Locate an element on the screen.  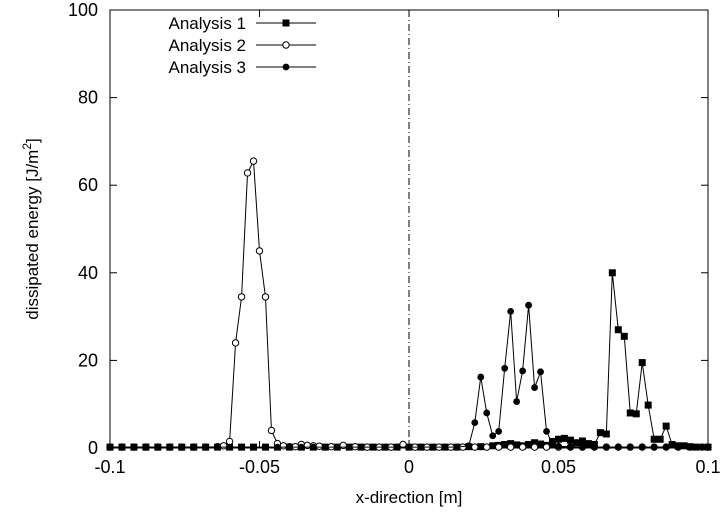
y-axis-label-close: ] is located at coordinates (32, 140).